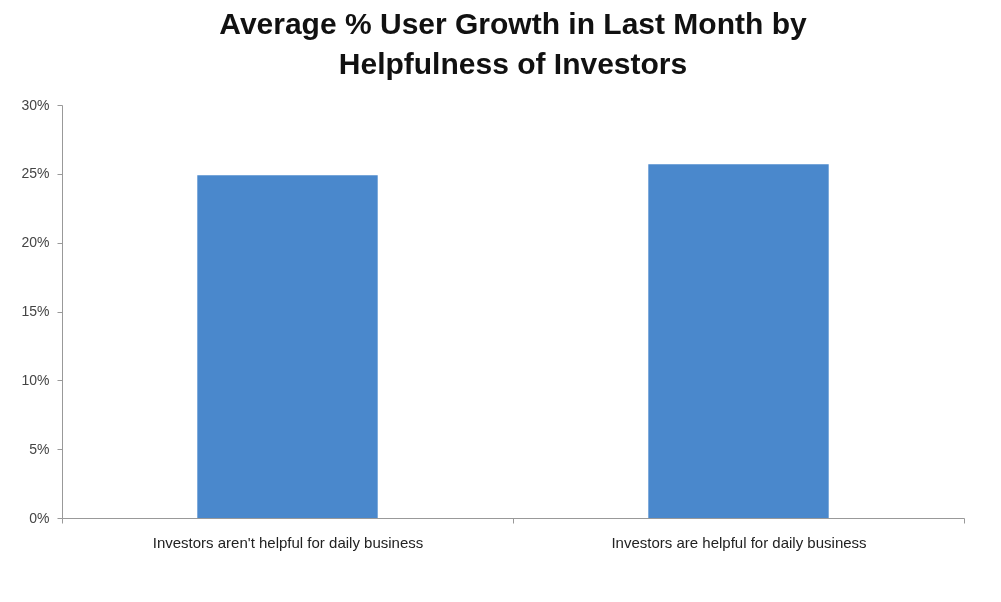  I want to click on chart-title: Average % User Growth in Last Month by Helpfulness of Investors, so click(513, 43).